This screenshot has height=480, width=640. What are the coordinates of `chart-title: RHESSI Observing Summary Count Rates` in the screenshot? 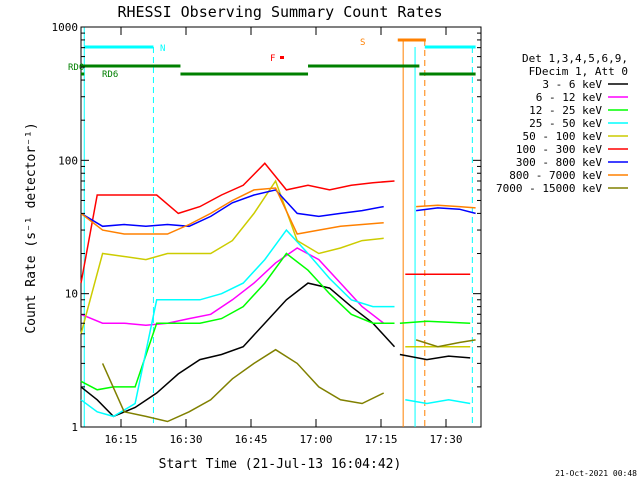 It's located at (279, 12).